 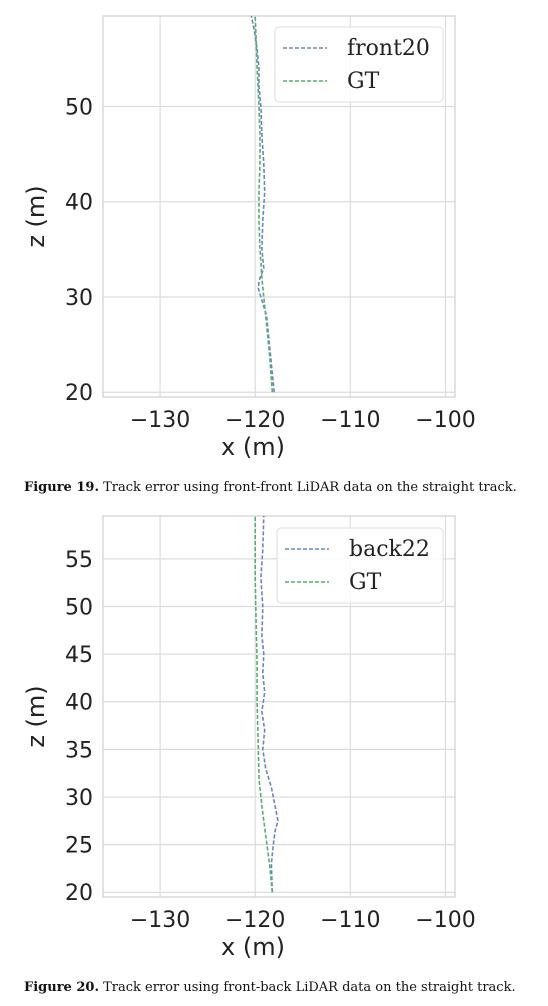 What do you see at coordinates (61, 987) in the screenshot?
I see `caption-label: Figure 20.` at bounding box center [61, 987].